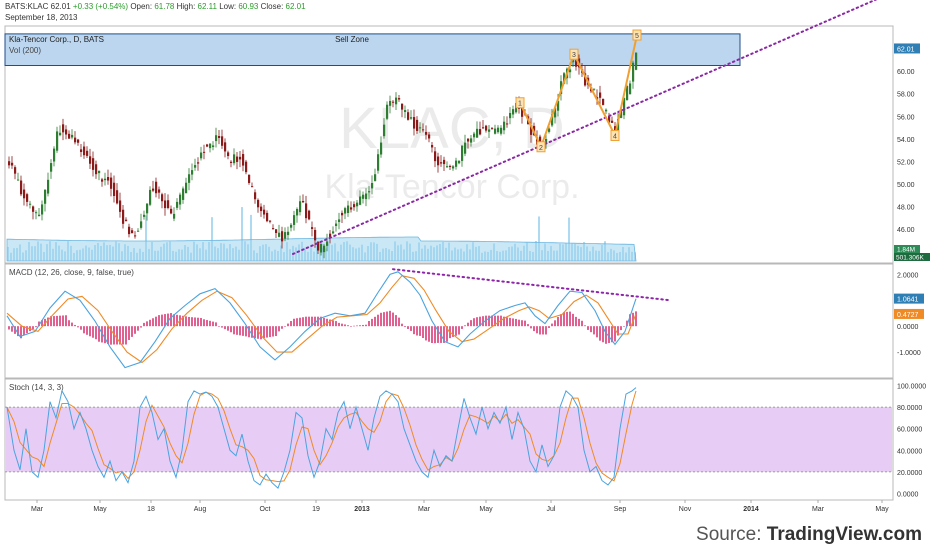 The height and width of the screenshot is (550, 932). What do you see at coordinates (25, 50) in the screenshot?
I see `volume-title: Vol (200)` at bounding box center [25, 50].